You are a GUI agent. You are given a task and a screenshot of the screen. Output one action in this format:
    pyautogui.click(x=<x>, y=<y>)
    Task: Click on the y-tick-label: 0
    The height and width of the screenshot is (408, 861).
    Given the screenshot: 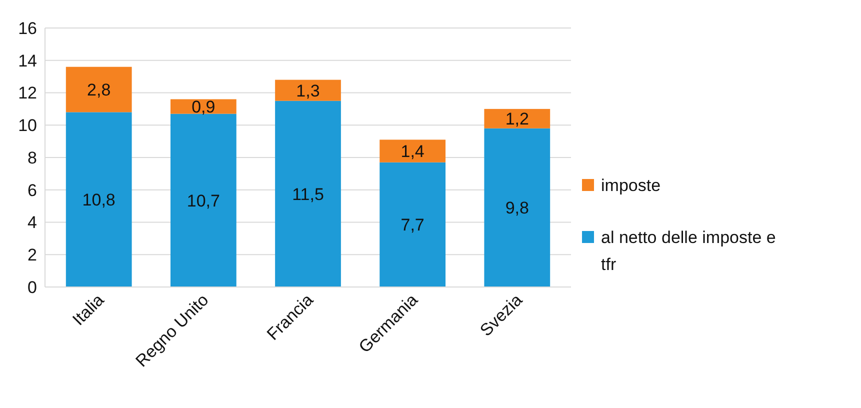 What is the action you would take?
    pyautogui.click(x=32, y=287)
    